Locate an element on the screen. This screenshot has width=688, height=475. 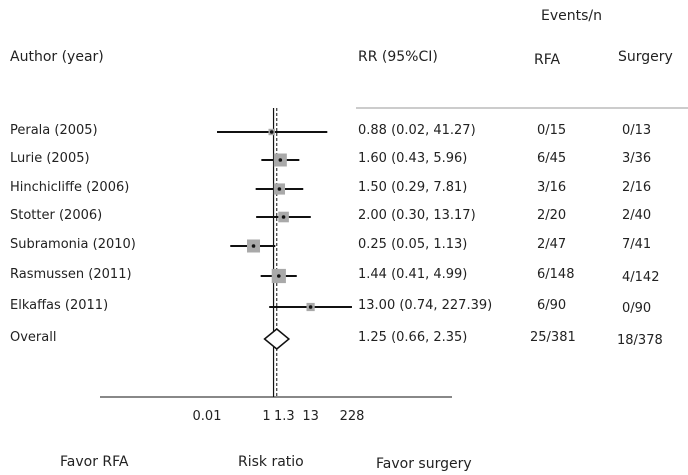
header-rr: RR (95%CI) is located at coordinates (398, 57).